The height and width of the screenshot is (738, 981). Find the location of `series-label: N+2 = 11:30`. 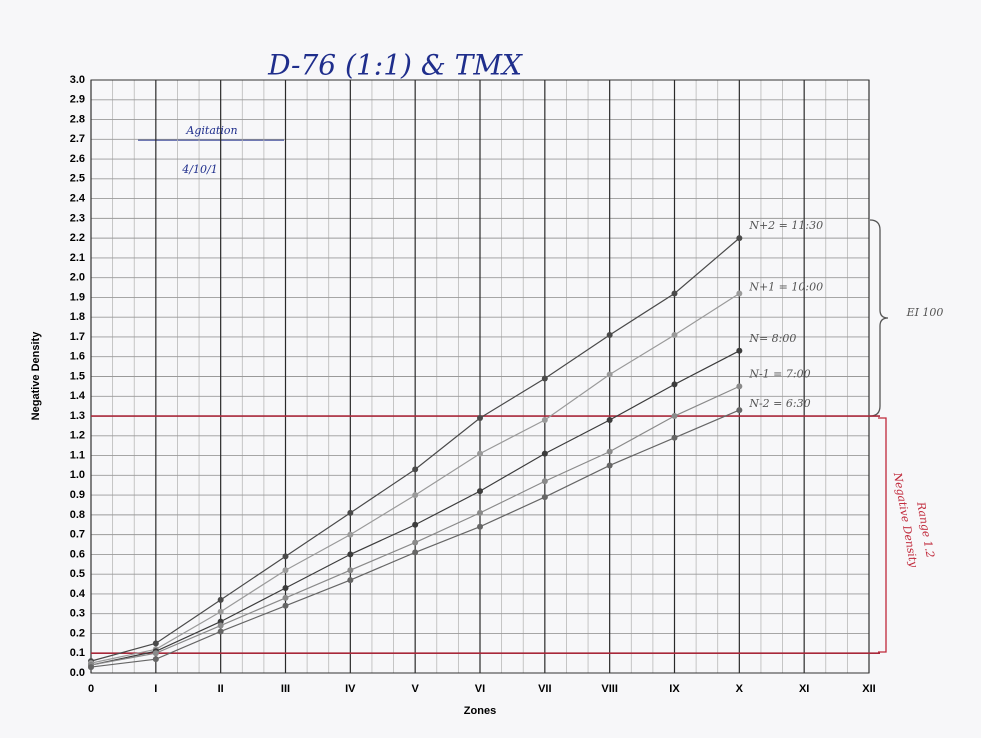

series-label: N+2 = 11:30 is located at coordinates (785, 225).